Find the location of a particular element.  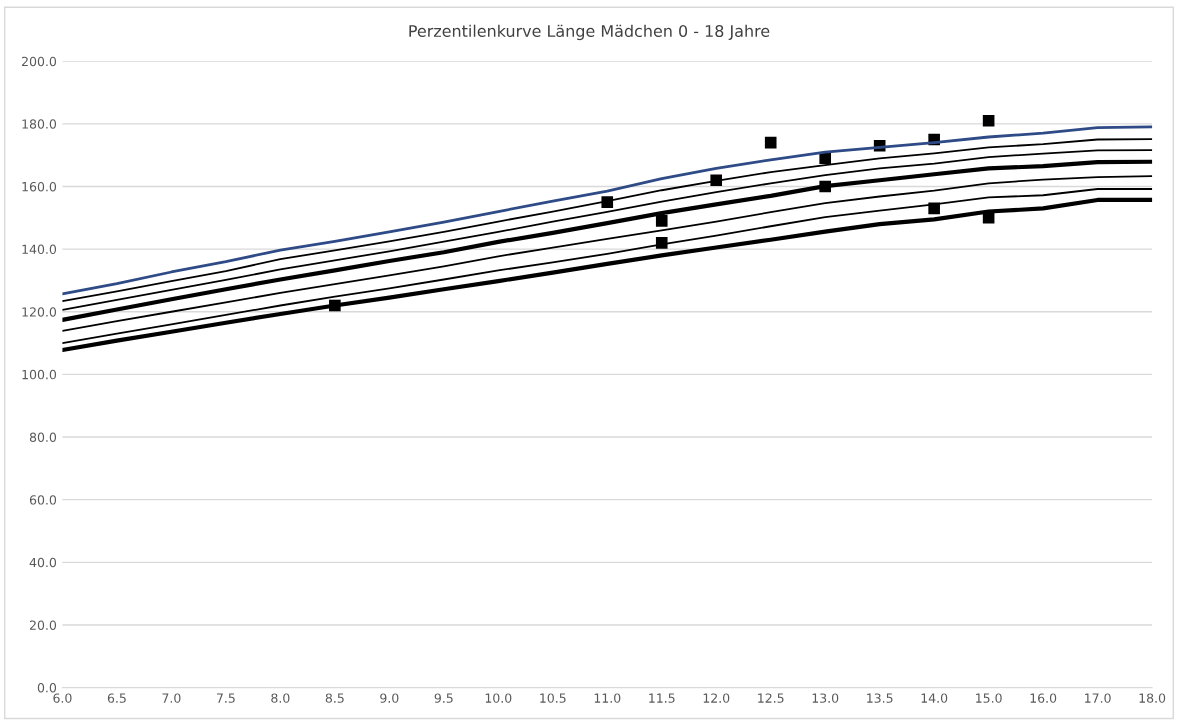

x-tick-label: 18.0 is located at coordinates (1152, 698).